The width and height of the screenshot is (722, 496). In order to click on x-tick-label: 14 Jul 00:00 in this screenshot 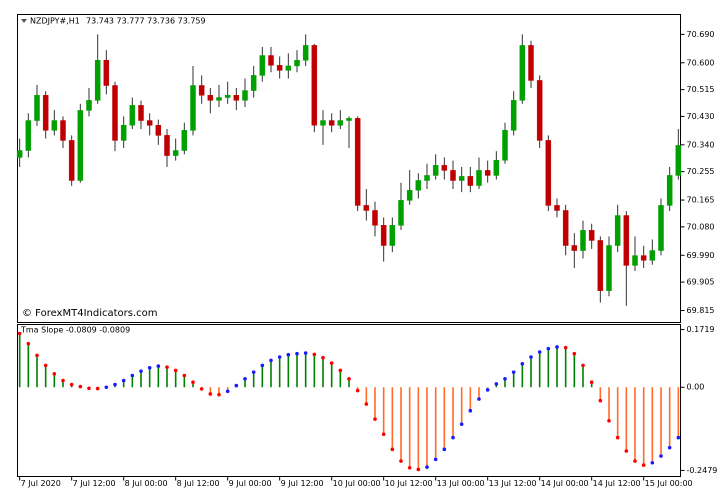, I will do `click(565, 483)`.